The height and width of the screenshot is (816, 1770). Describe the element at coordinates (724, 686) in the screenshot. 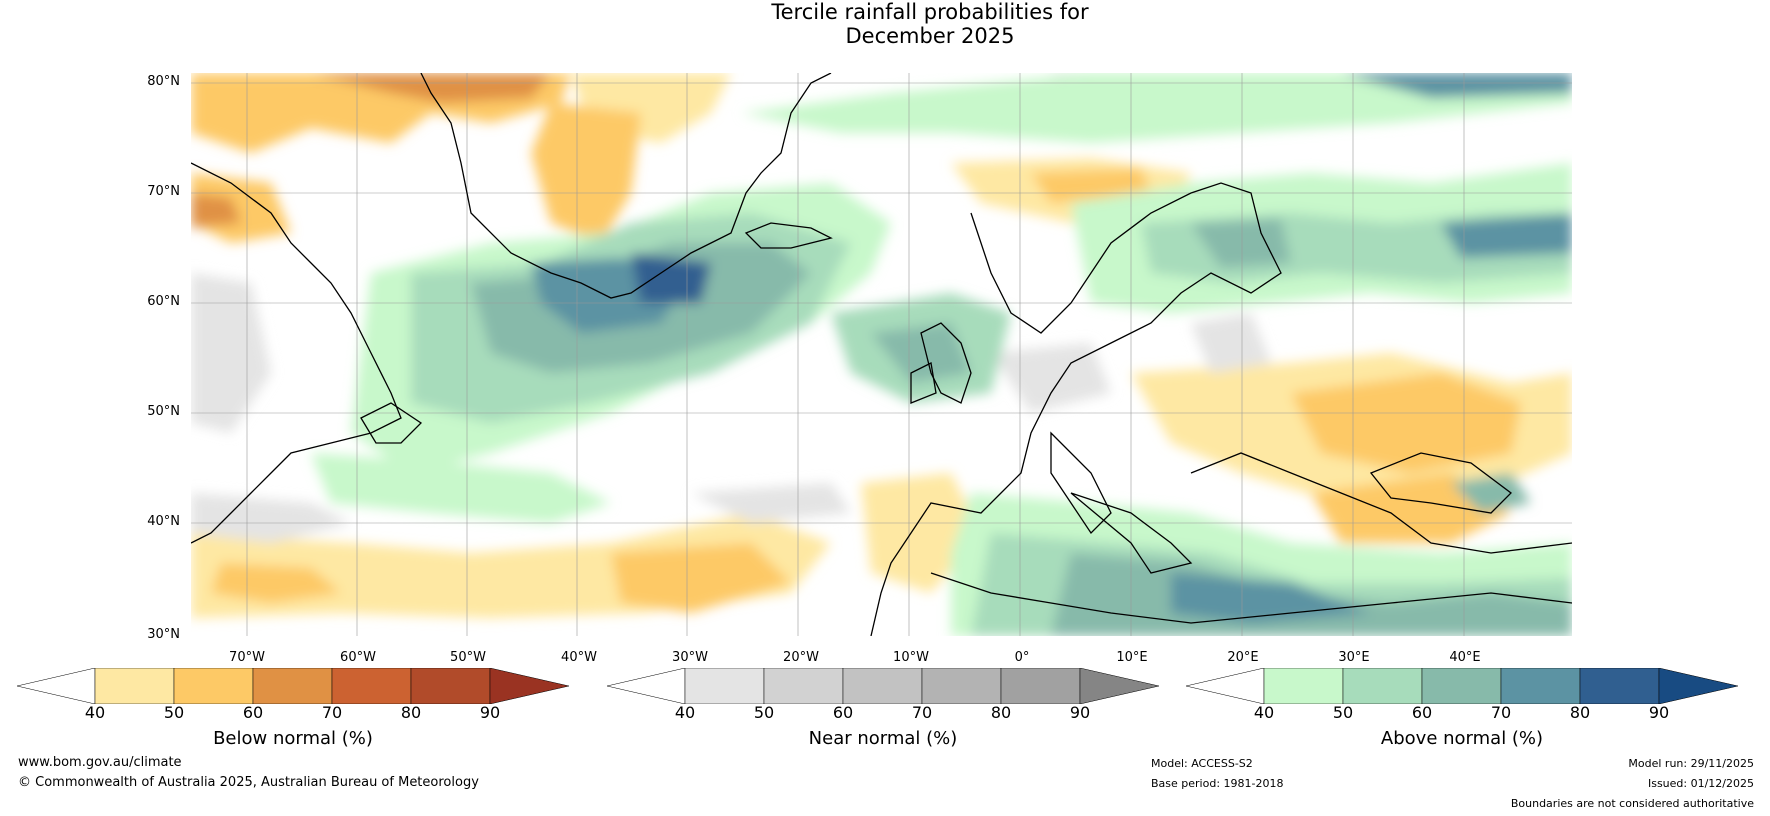

I see `cbar1-seg1` at that location.